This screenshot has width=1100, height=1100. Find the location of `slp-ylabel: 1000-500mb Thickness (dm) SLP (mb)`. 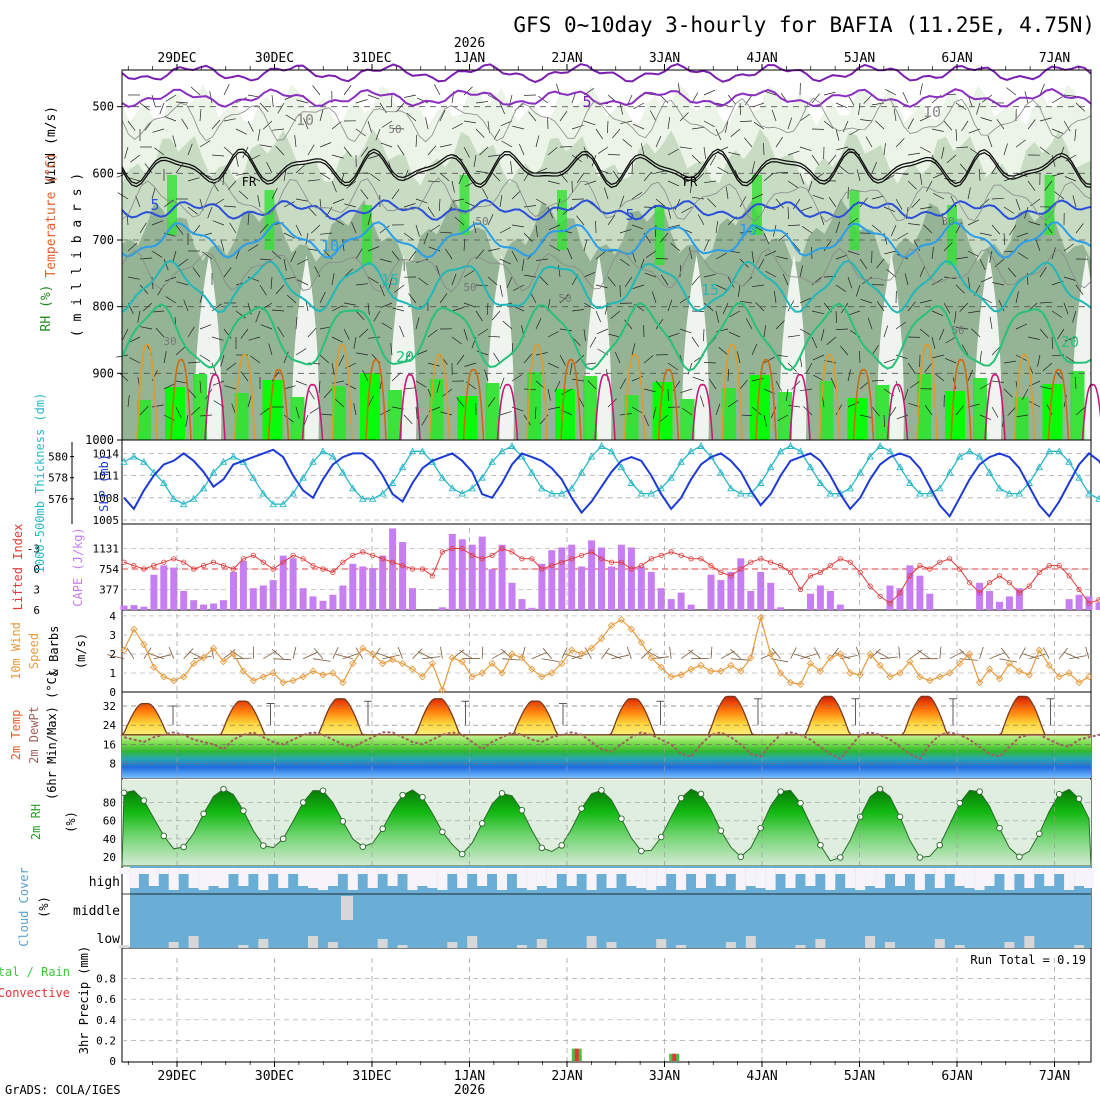

slp-ylabel: 1000-500mb Thickness (dm) SLP (mb) is located at coordinates (72, 483).